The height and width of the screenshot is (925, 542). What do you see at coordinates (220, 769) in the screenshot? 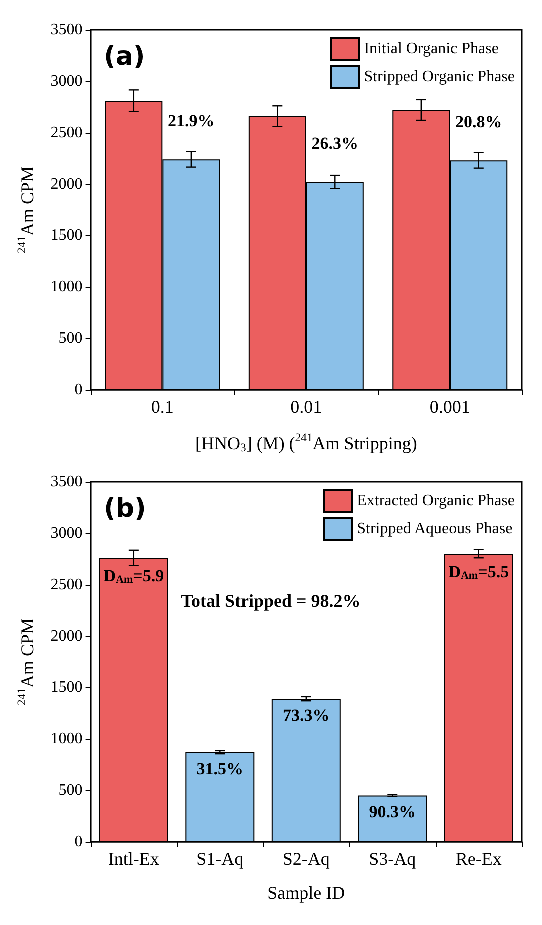
I see `annotation: 31.5%` at bounding box center [220, 769].